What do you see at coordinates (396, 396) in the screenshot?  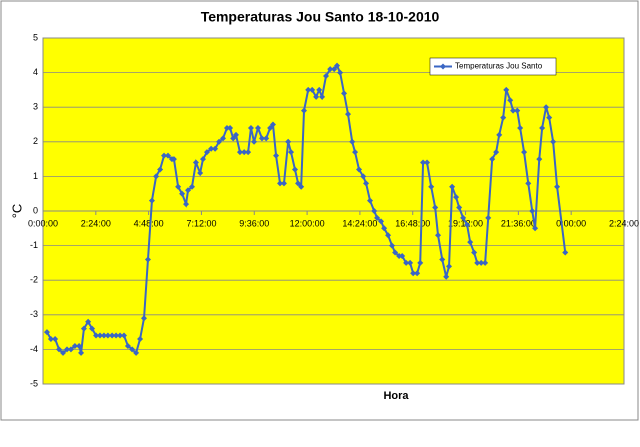 I see `x-axis-label: Hora` at bounding box center [396, 396].